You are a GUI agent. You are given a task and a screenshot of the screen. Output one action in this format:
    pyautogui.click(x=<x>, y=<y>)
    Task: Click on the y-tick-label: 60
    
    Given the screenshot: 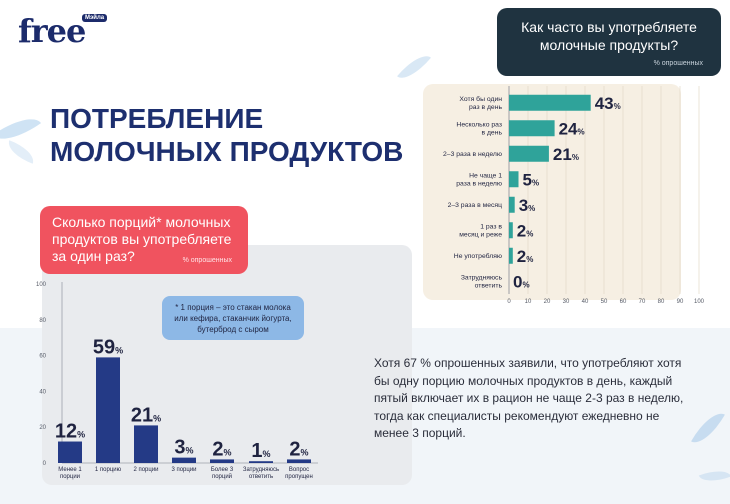 What is the action you would take?
    pyautogui.click(x=42, y=357)
    